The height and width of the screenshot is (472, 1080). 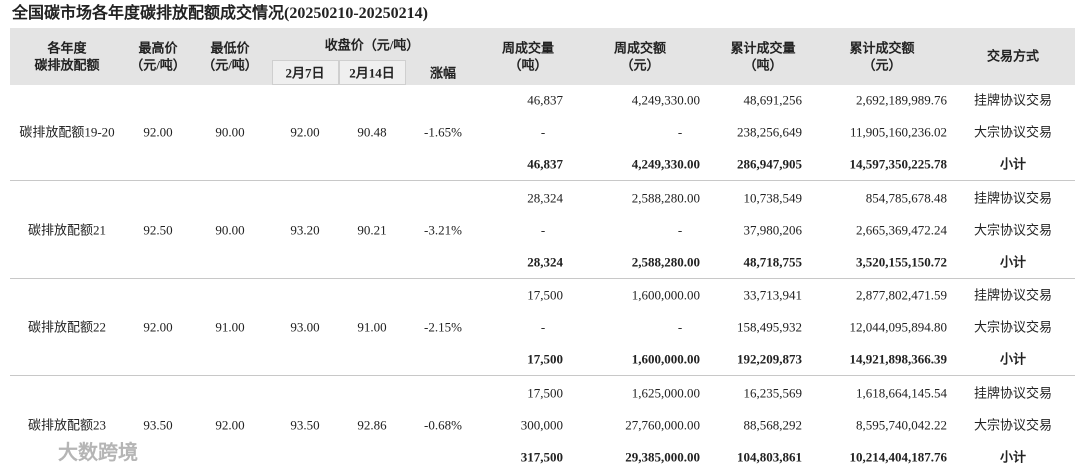 What do you see at coordinates (665, 392) in the screenshot?
I see `cell: 1,625,000.00` at bounding box center [665, 392].